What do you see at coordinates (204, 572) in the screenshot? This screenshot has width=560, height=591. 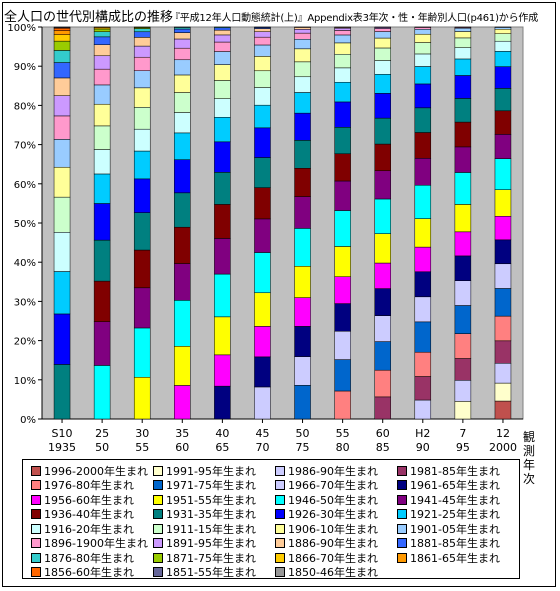 I see `legend-item: 1851-55年生まれ` at bounding box center [204, 572].